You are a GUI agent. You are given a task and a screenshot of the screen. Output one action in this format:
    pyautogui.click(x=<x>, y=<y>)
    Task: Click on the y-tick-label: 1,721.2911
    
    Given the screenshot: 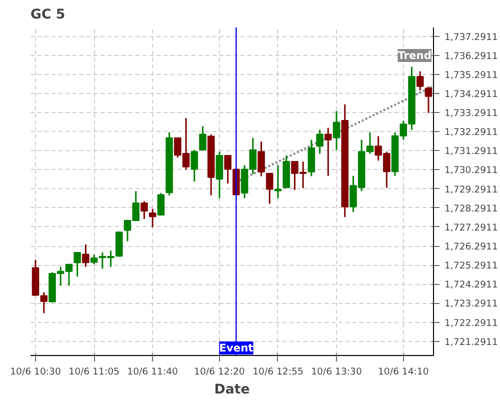 What is the action you would take?
    pyautogui.click(x=471, y=342)
    